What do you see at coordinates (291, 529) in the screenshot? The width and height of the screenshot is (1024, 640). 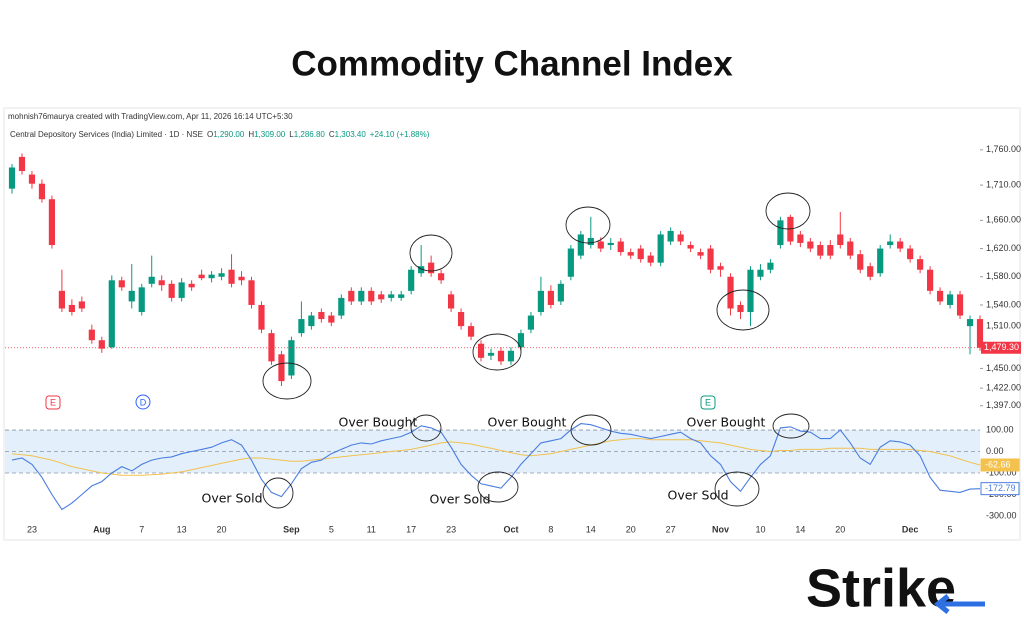 I see `x-tick-label: Sep` at bounding box center [291, 529].